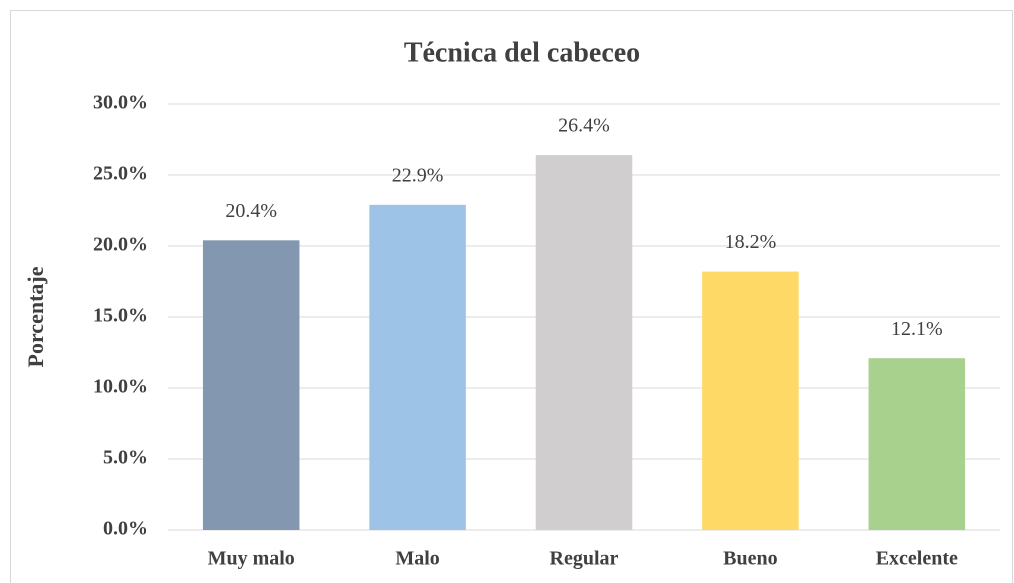 The height and width of the screenshot is (583, 1014). What do you see at coordinates (35, 316) in the screenshot?
I see `y-axis-label: Porcentaje` at bounding box center [35, 316].